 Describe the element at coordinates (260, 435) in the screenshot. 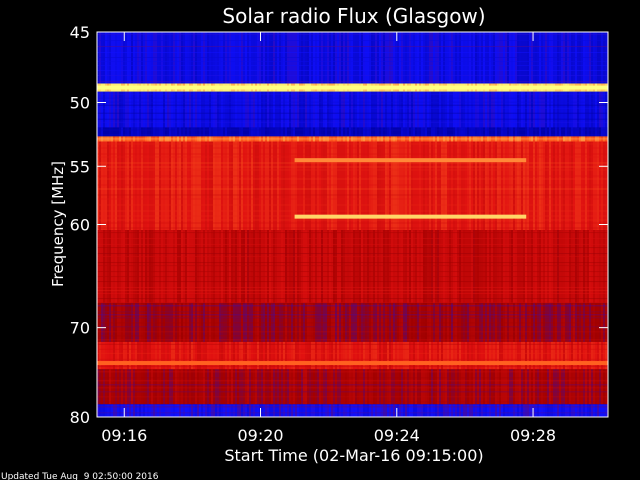

I see `x-tick-label-1: 09:20` at that location.